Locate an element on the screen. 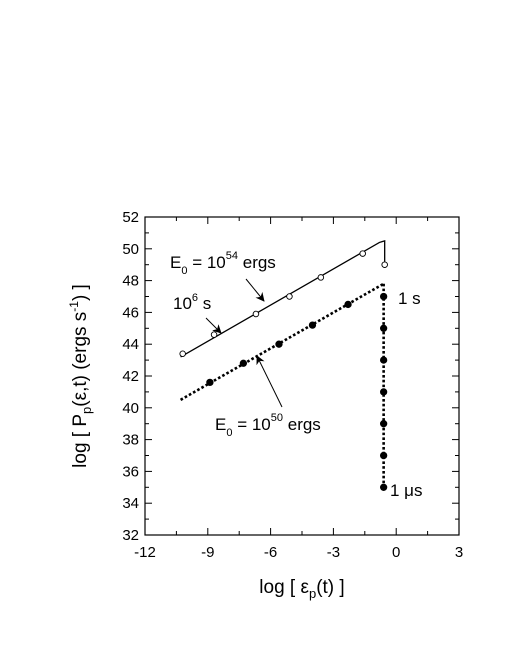 The image size is (505, 654). arrow-t6 is located at coordinates (213, 325).